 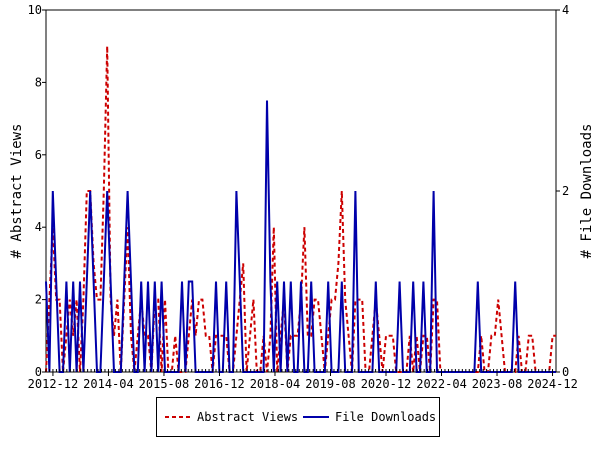 What do you see at coordinates (330, 384) in the screenshot?
I see `x-tick-label: 2019-08` at bounding box center [330, 384].